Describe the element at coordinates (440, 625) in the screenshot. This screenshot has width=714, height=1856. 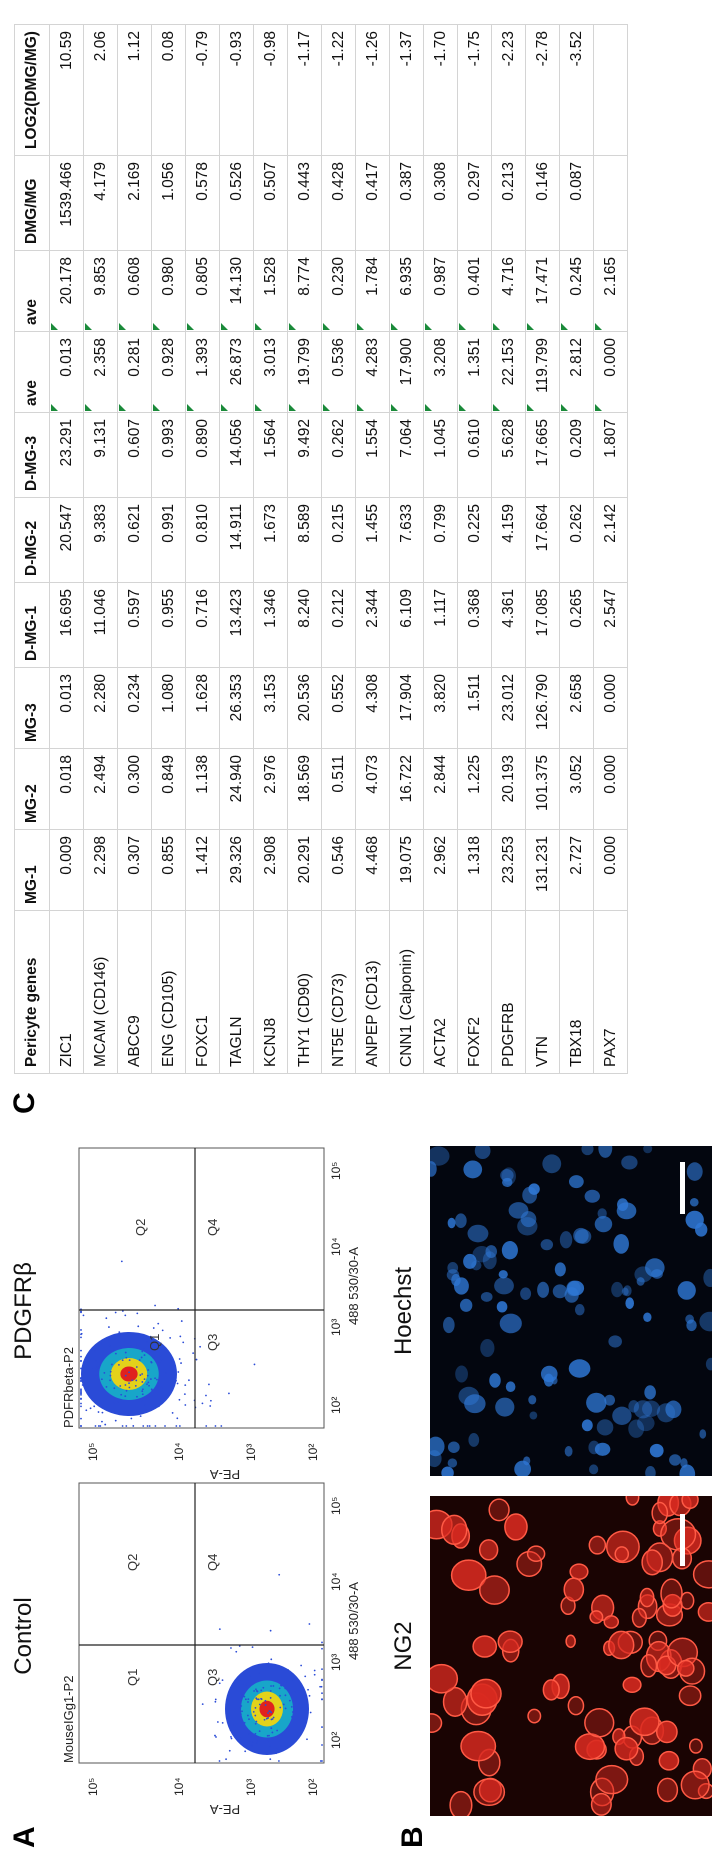
I see `value-cell: 1.117` at that location.